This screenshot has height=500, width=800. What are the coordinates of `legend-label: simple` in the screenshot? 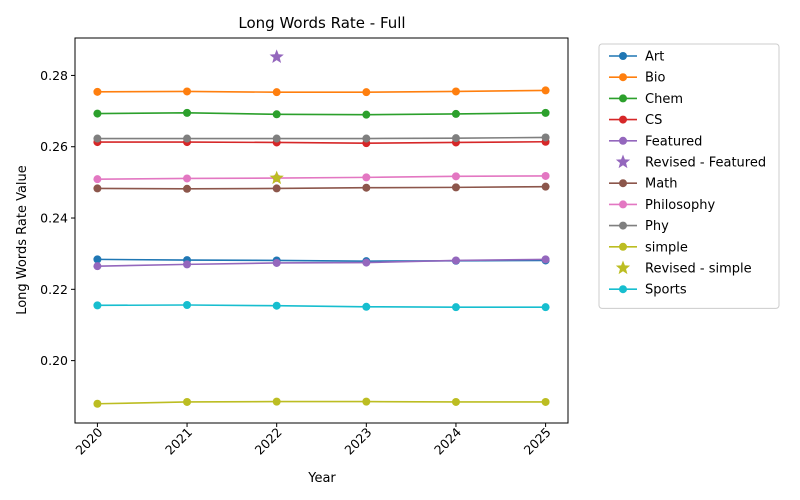 It's located at (666, 247).